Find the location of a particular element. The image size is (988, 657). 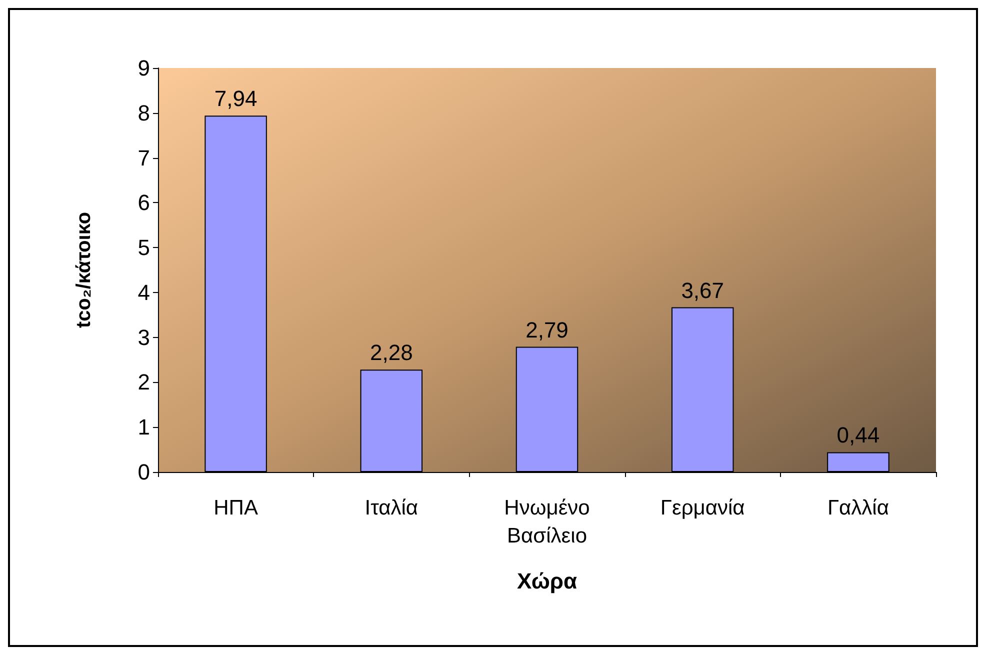

x-tick-label: Γερμανία is located at coordinates (702, 508).